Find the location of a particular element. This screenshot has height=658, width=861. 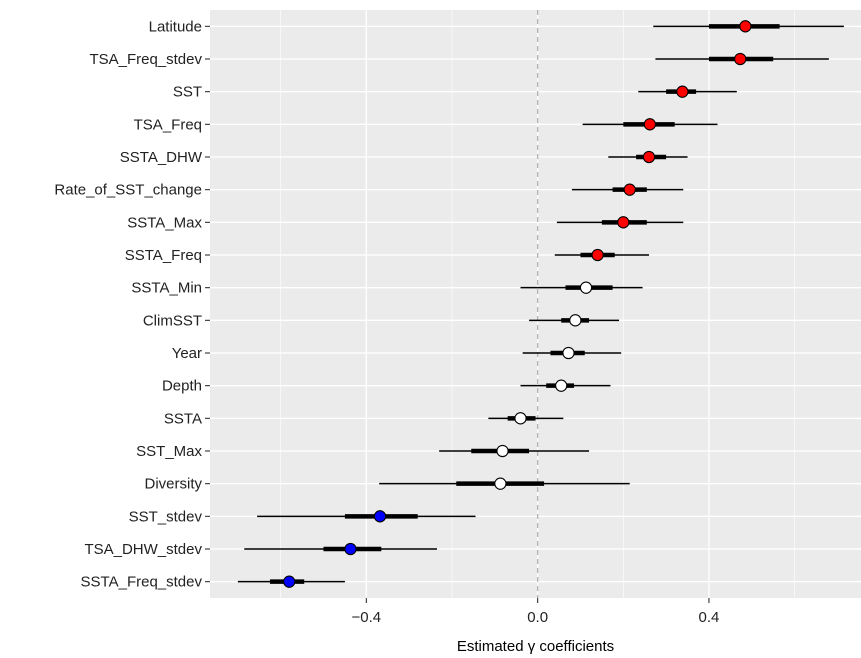

x-tick-label: −0.4 is located at coordinates (367, 617).